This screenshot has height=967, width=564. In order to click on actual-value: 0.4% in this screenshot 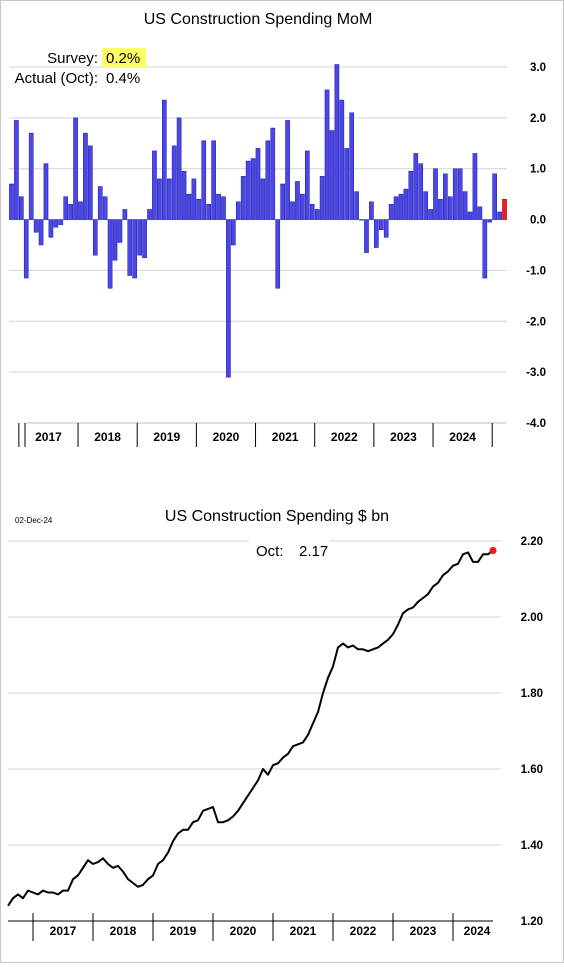, I will do `click(123, 78)`.